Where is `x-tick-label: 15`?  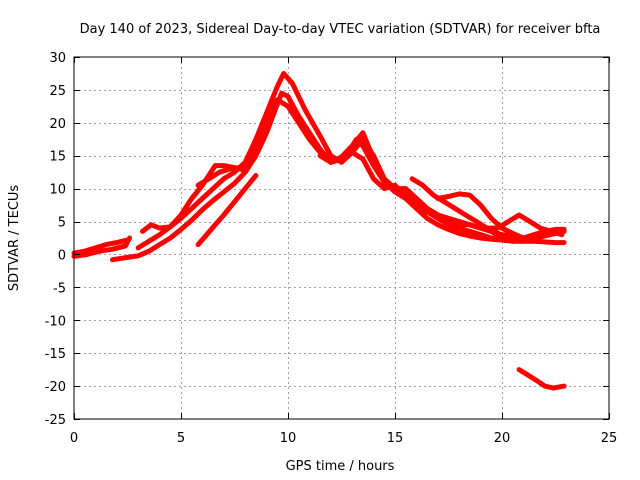
x-tick-label: 15 is located at coordinates (395, 438).